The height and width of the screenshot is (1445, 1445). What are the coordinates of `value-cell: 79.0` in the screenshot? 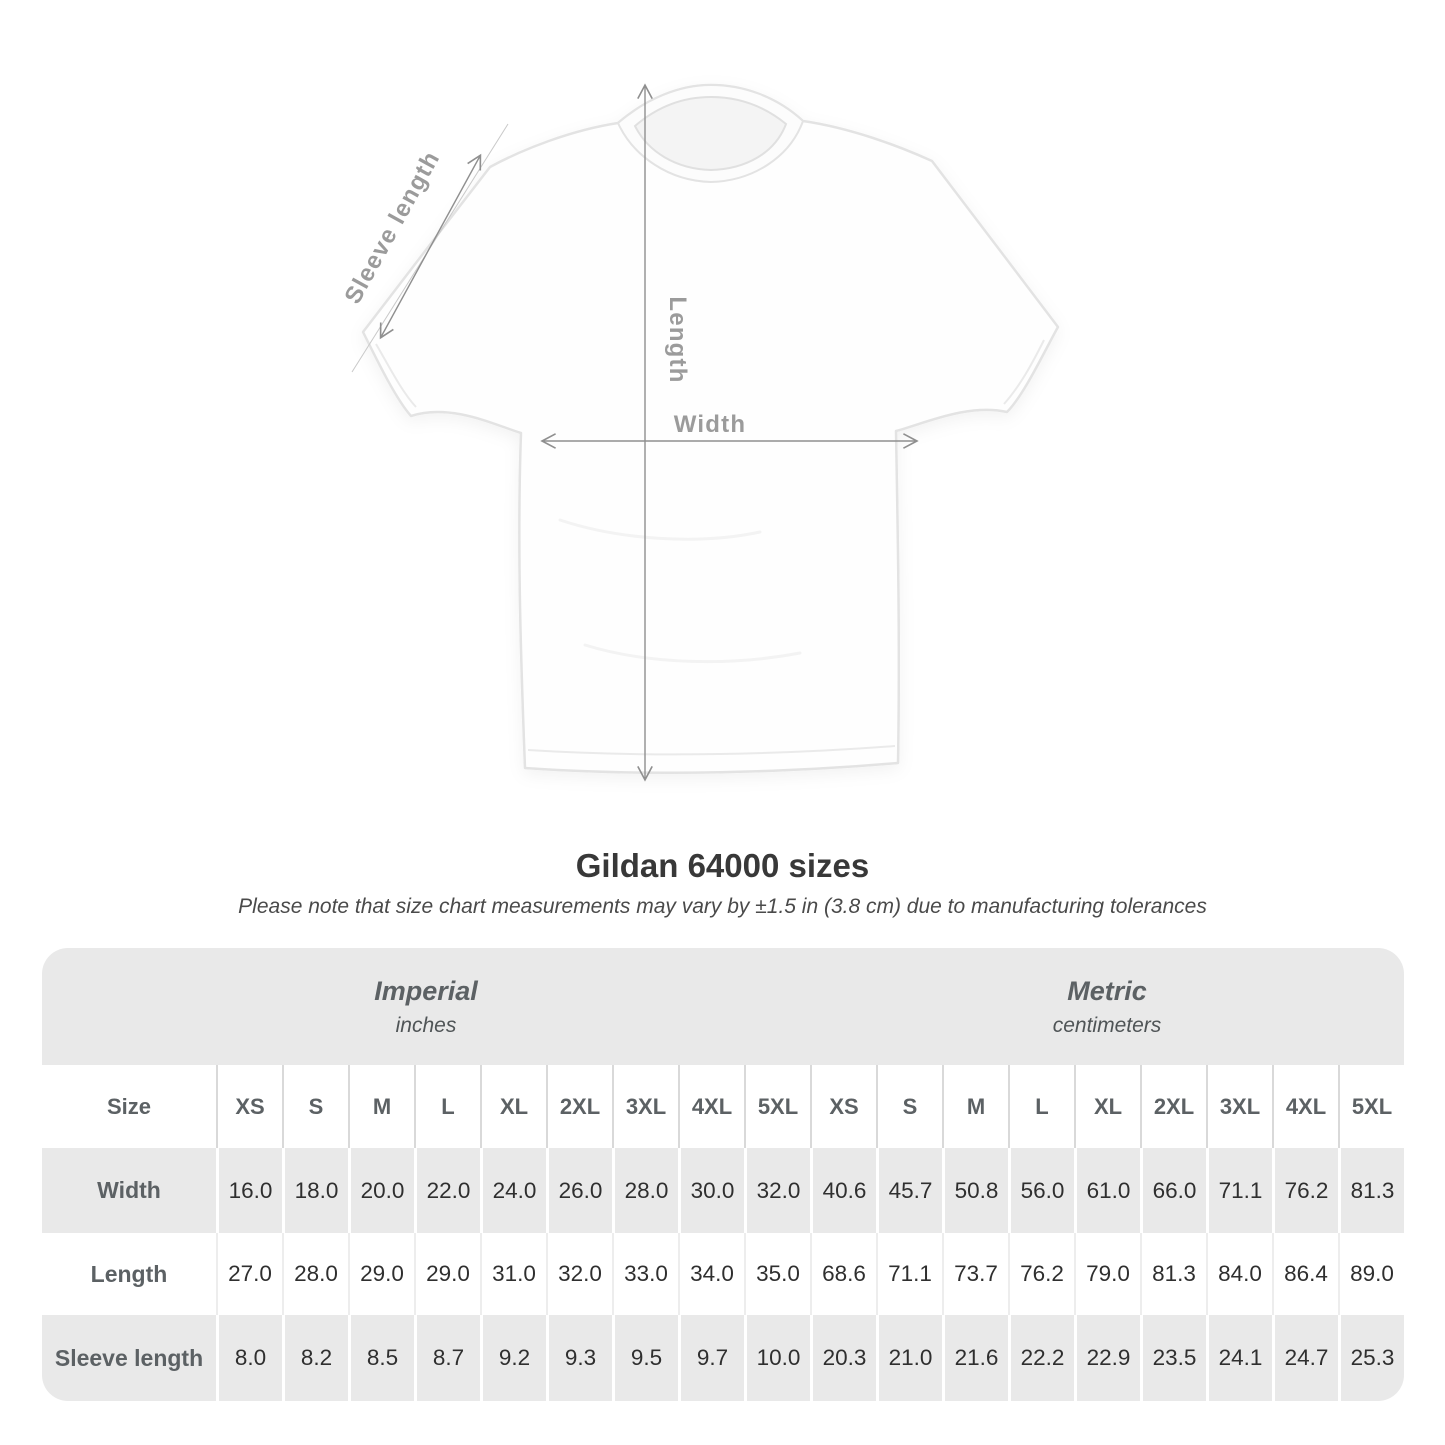 It's located at (1107, 1274).